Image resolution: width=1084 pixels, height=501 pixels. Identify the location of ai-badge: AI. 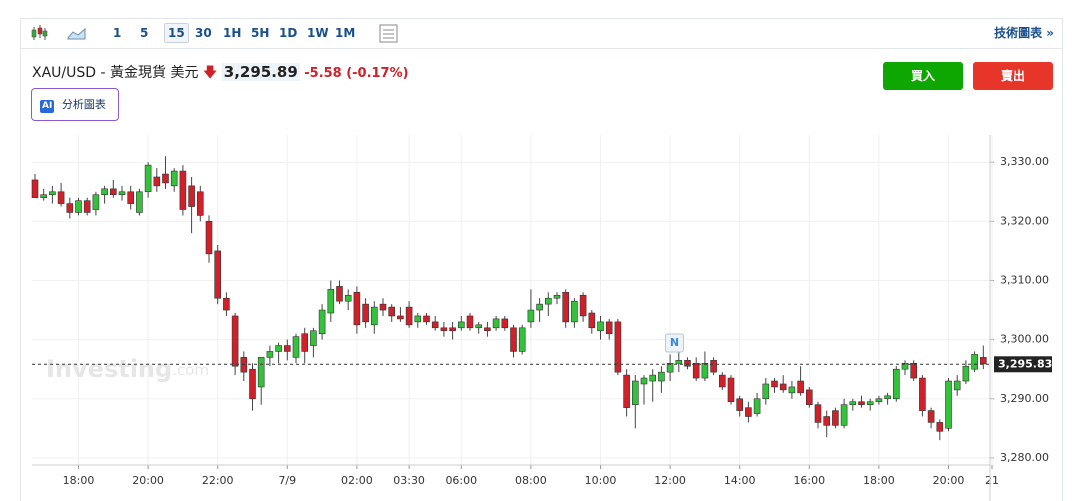
(47, 106).